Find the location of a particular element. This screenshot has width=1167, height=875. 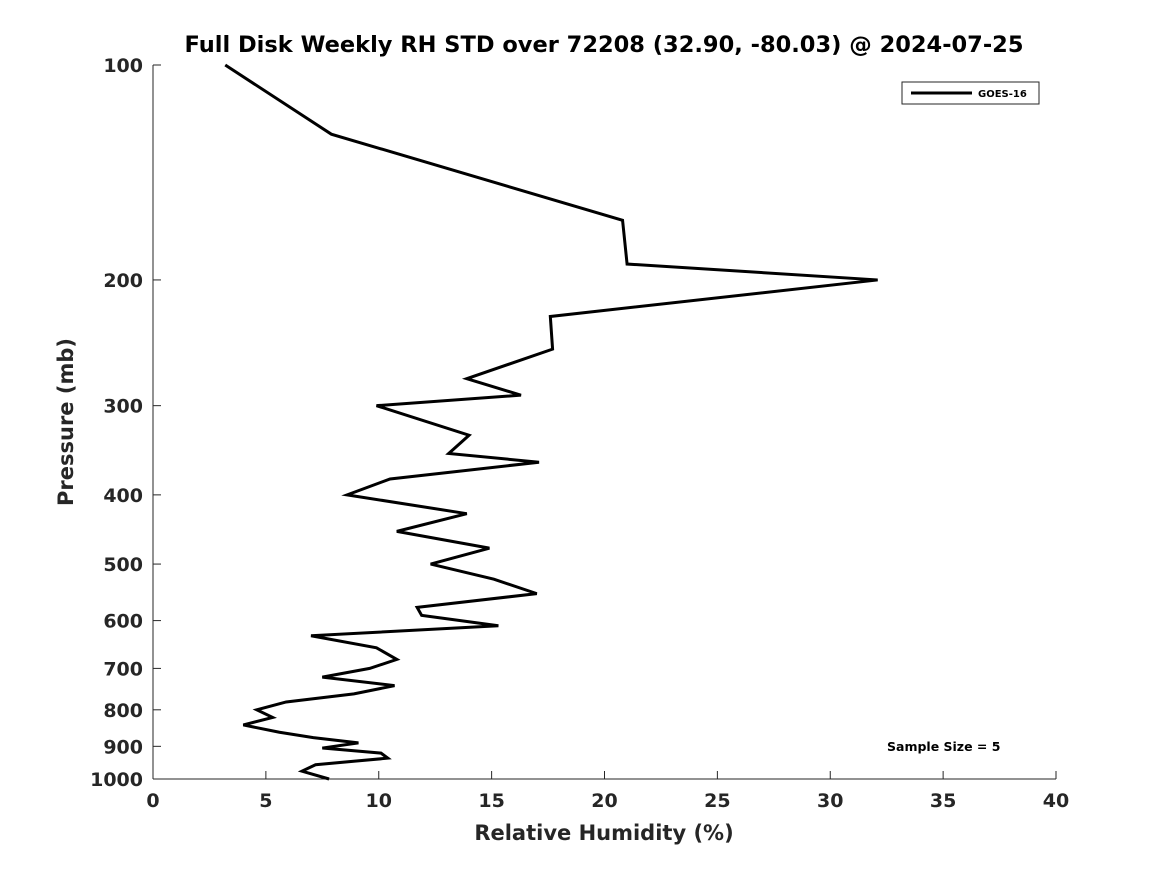

y-tick-label: 500 is located at coordinates (123, 565).